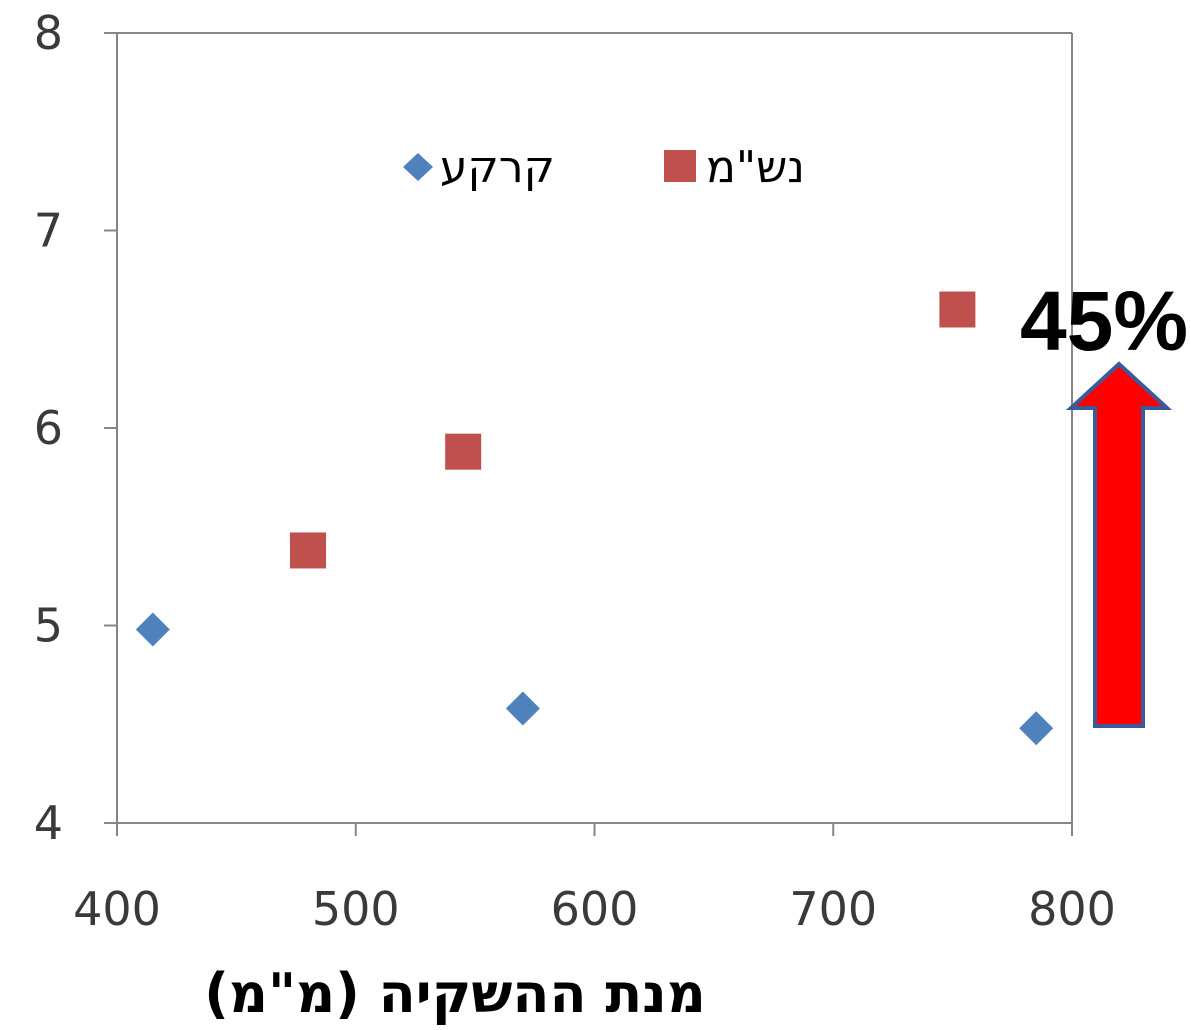  I want to click on y-tick-label: 7, so click(48, 231).